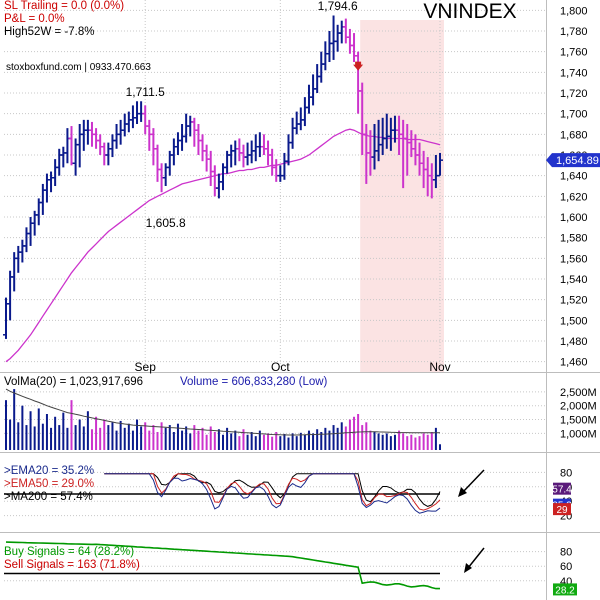 This screenshot has height=600, width=600. Describe the element at coordinates (469, 11) in the screenshot. I see `chart-title: VNINDEX` at that location.